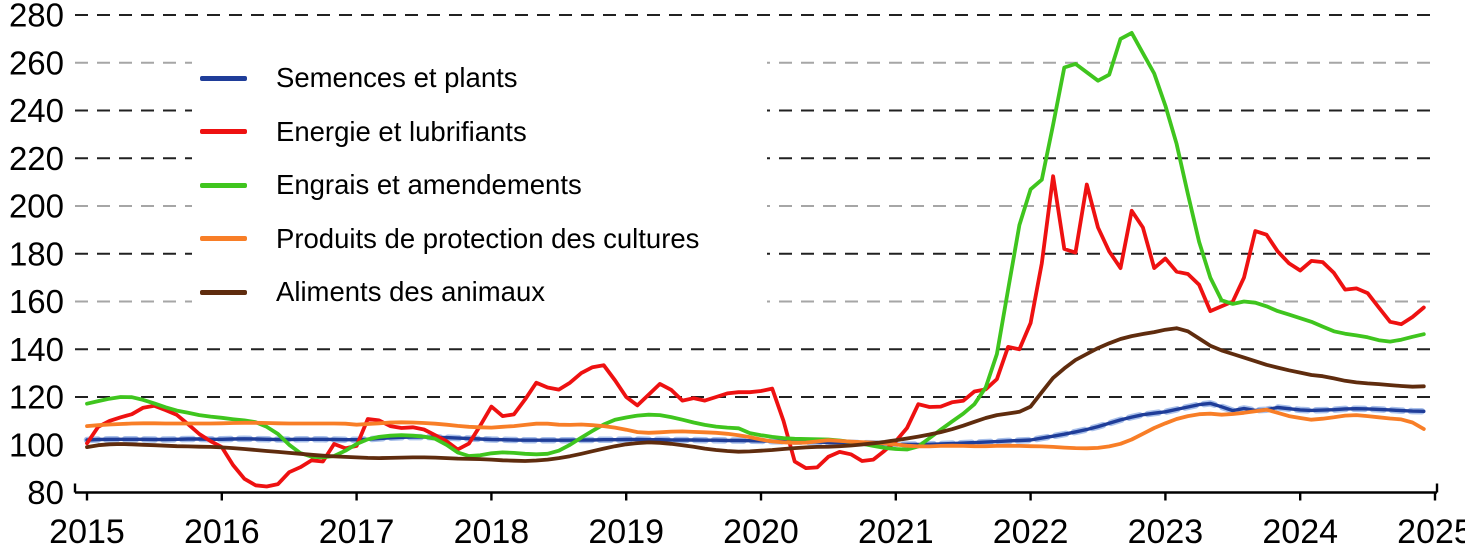 The height and width of the screenshot is (555, 1465). What do you see at coordinates (36, 158) in the screenshot?
I see `y-axis-label-220: 220` at bounding box center [36, 158].